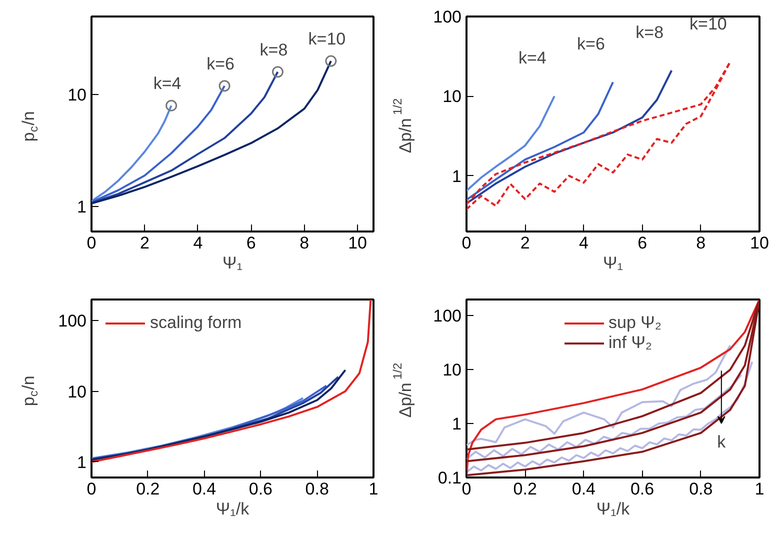 This screenshot has width=774, height=543. Describe the element at coordinates (450, 478) in the screenshot. I see `y-tick-label: 0.1` at that location.